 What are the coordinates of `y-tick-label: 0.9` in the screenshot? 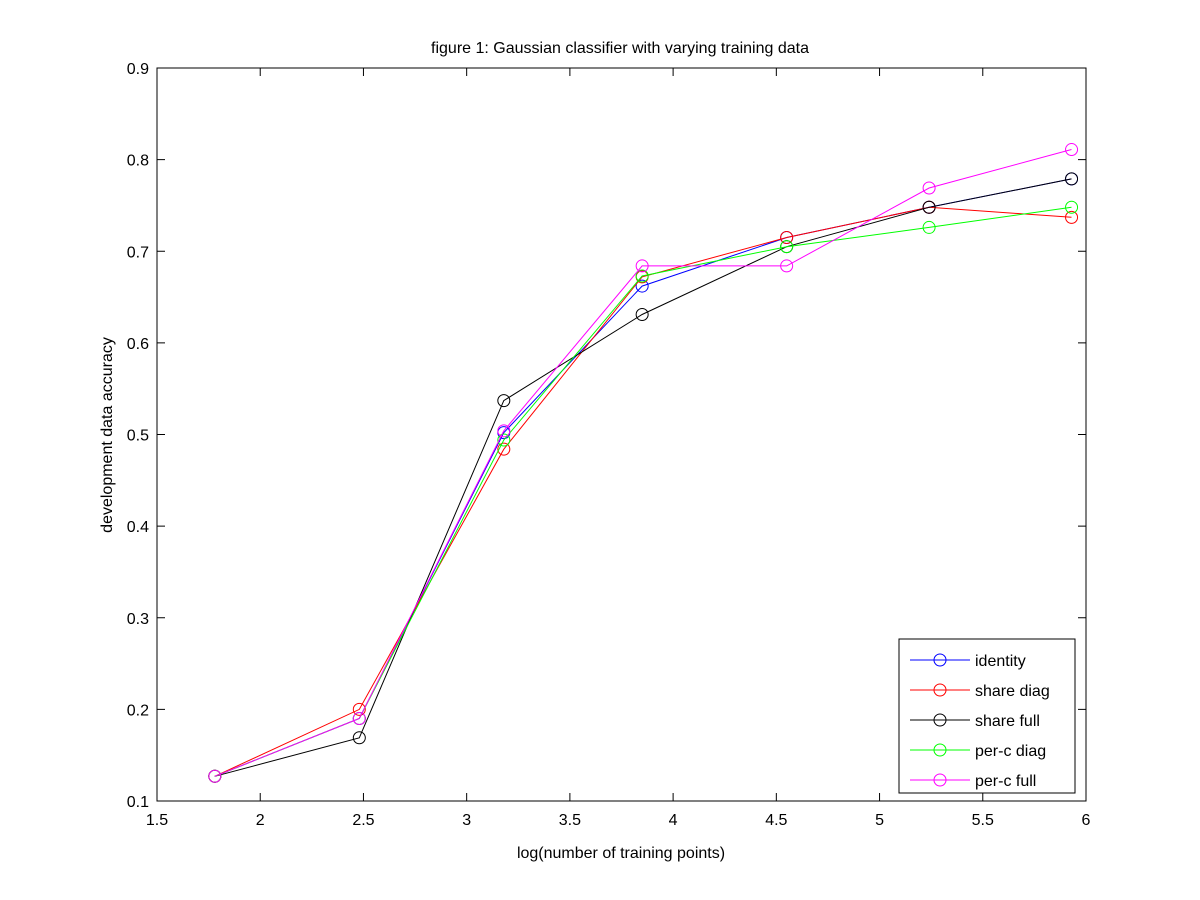 It's located at (138, 69).